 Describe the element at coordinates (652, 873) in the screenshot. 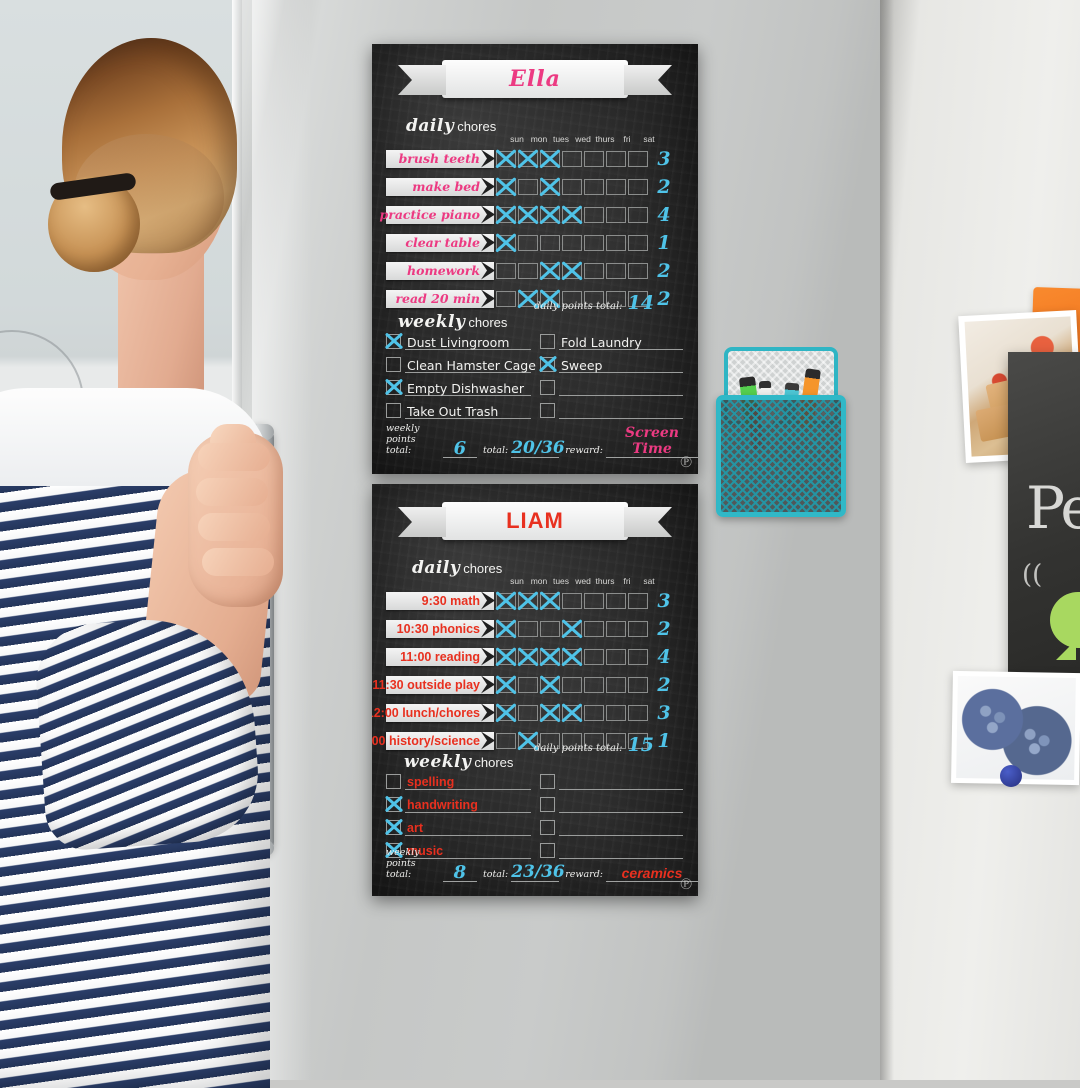

I see `reward-value: ceramics` at that location.